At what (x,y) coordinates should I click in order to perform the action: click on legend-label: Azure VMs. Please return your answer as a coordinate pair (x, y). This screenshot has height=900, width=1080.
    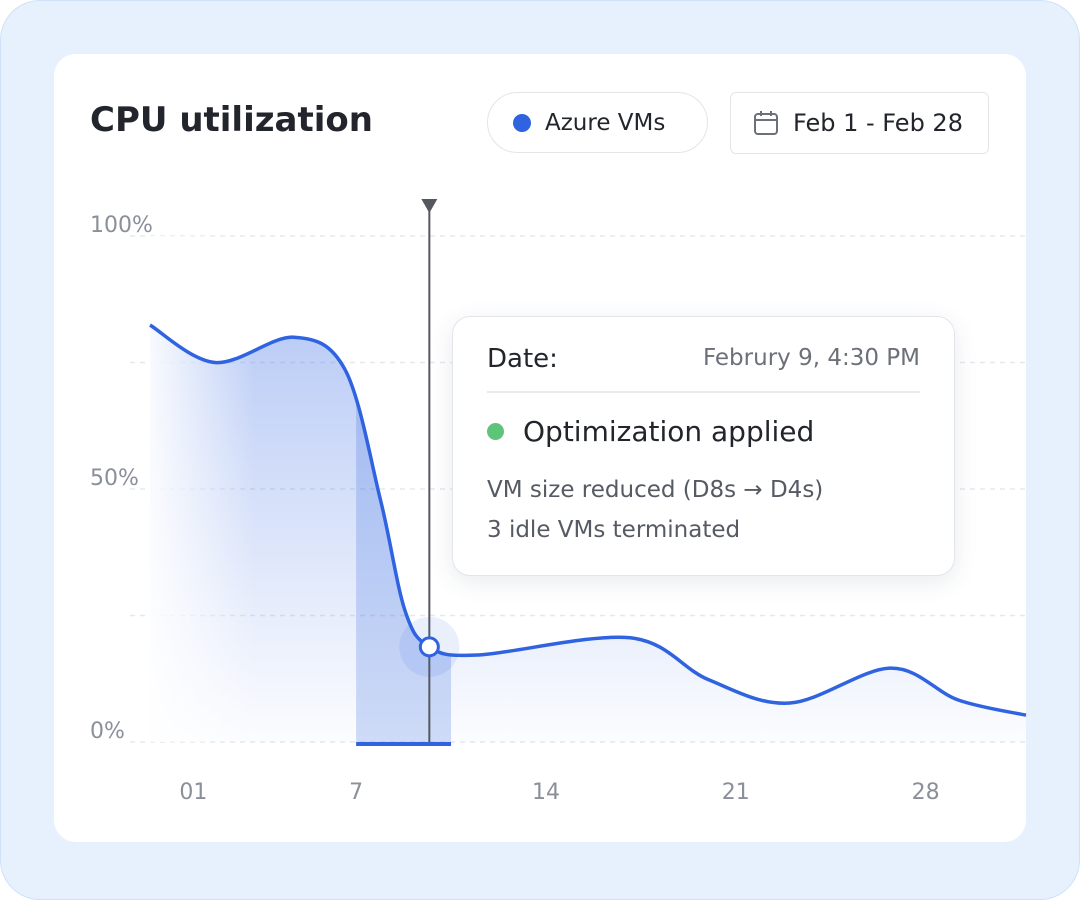
    Looking at the image, I should click on (605, 122).